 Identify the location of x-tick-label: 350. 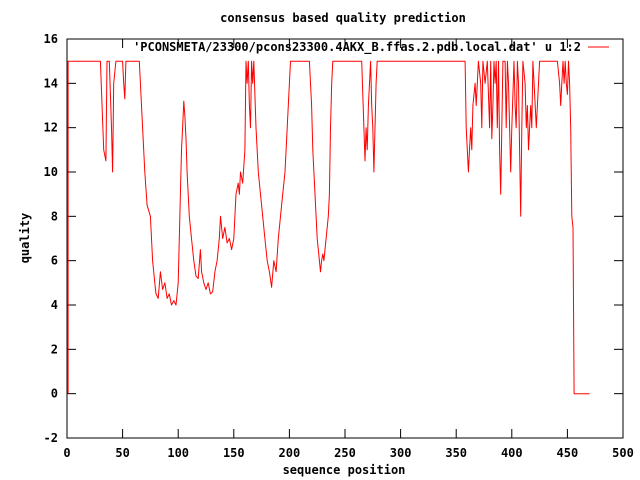
(456, 453).